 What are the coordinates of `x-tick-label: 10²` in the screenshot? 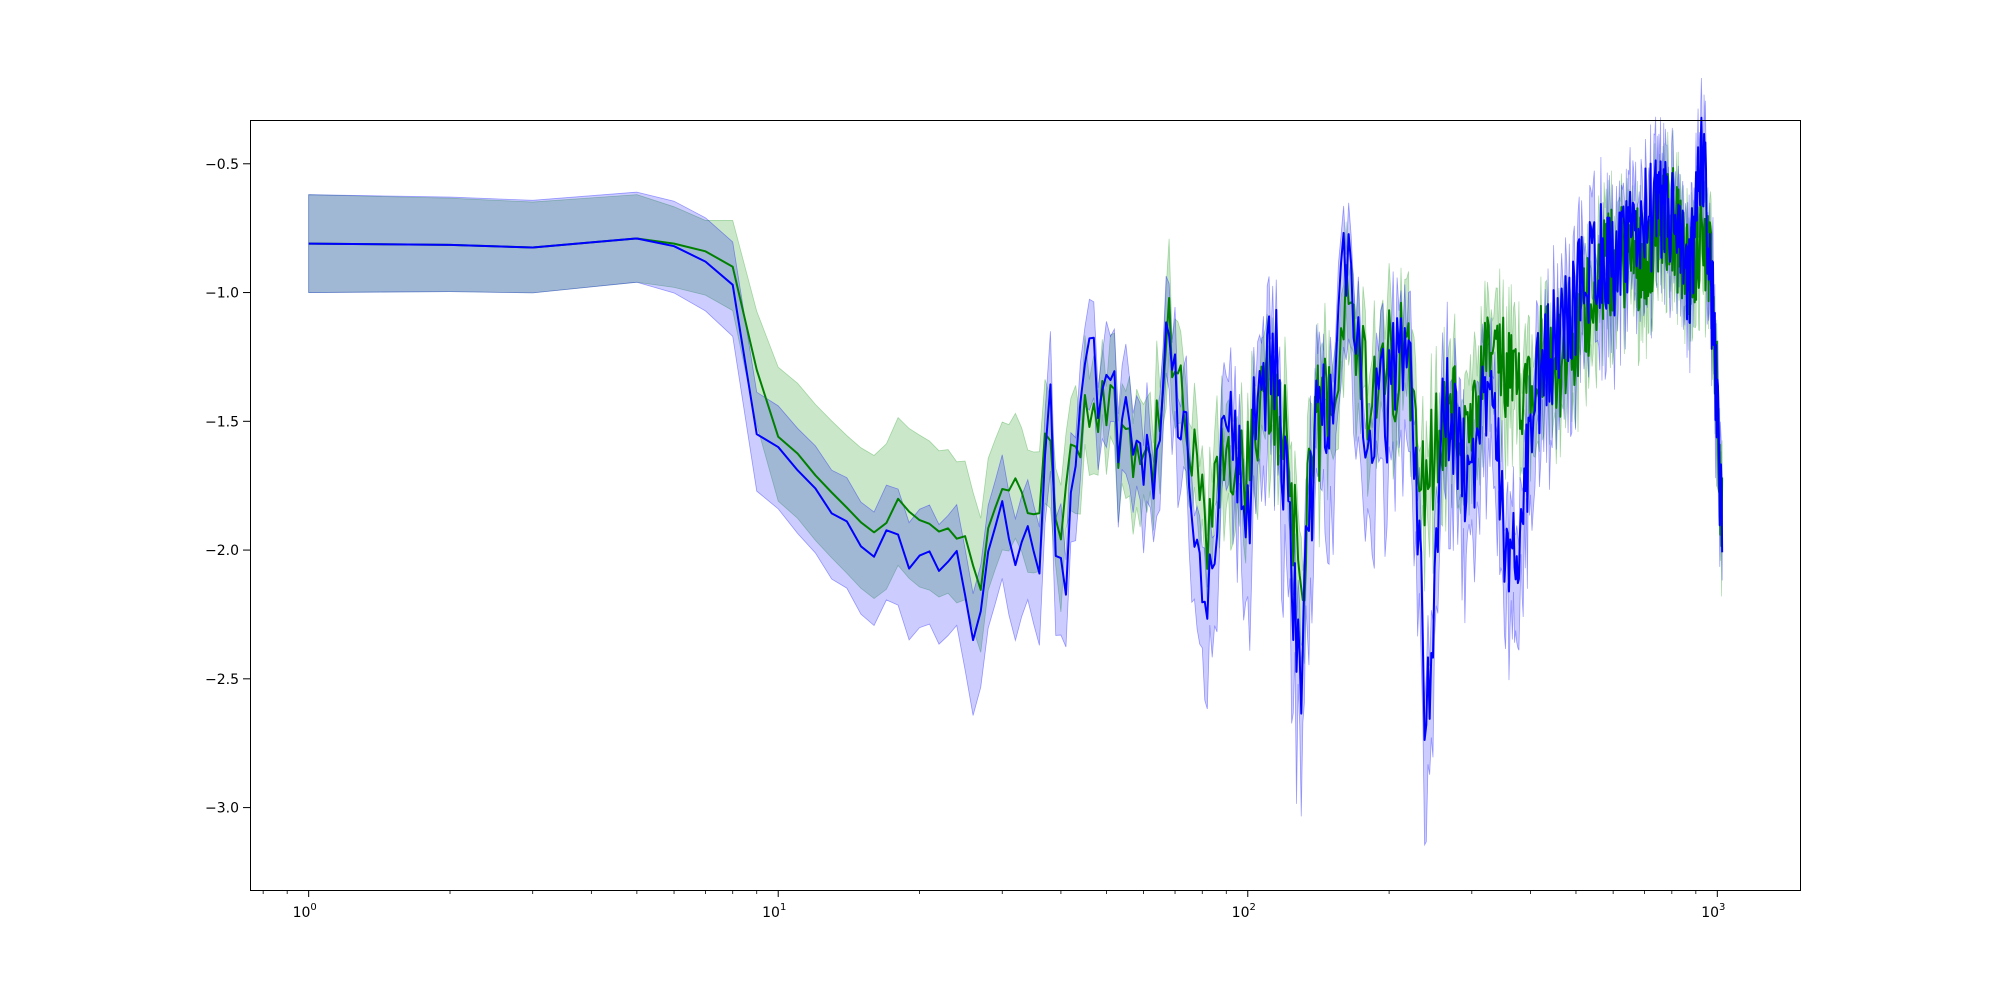 It's located at (1244, 911).